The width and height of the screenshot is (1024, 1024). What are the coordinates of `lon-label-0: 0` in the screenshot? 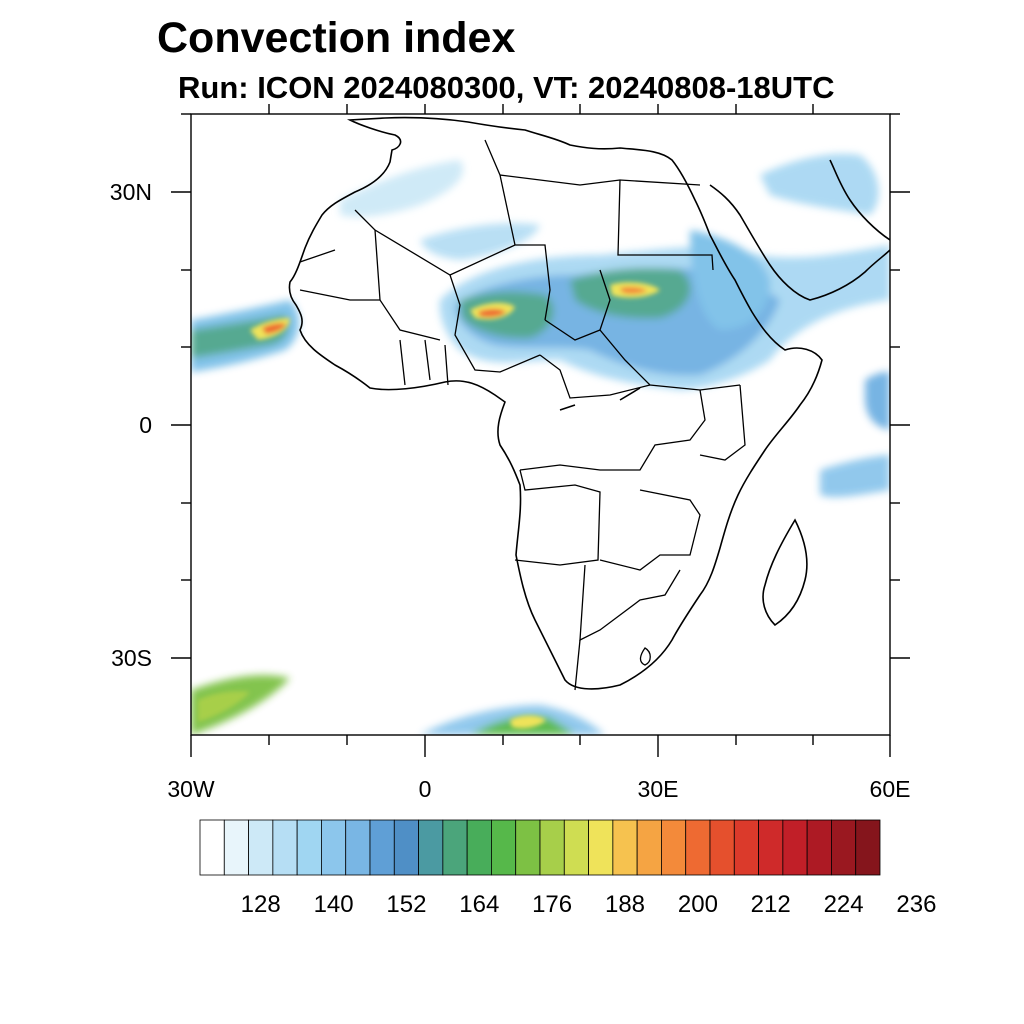 It's located at (425, 789).